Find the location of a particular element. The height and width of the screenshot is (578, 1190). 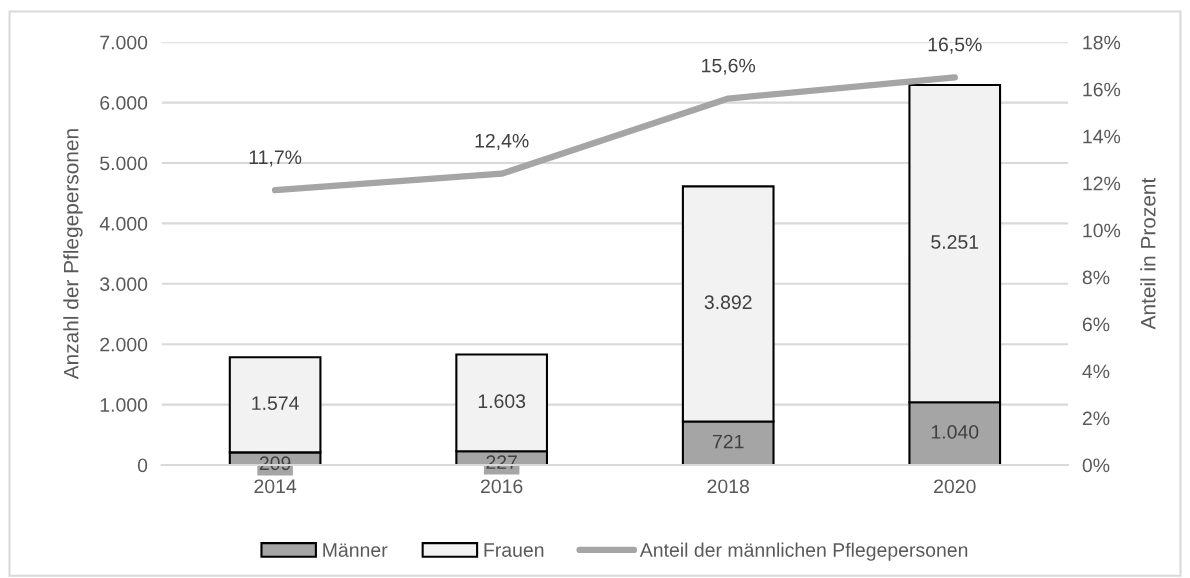

legend-label: Männer is located at coordinates (355, 550).